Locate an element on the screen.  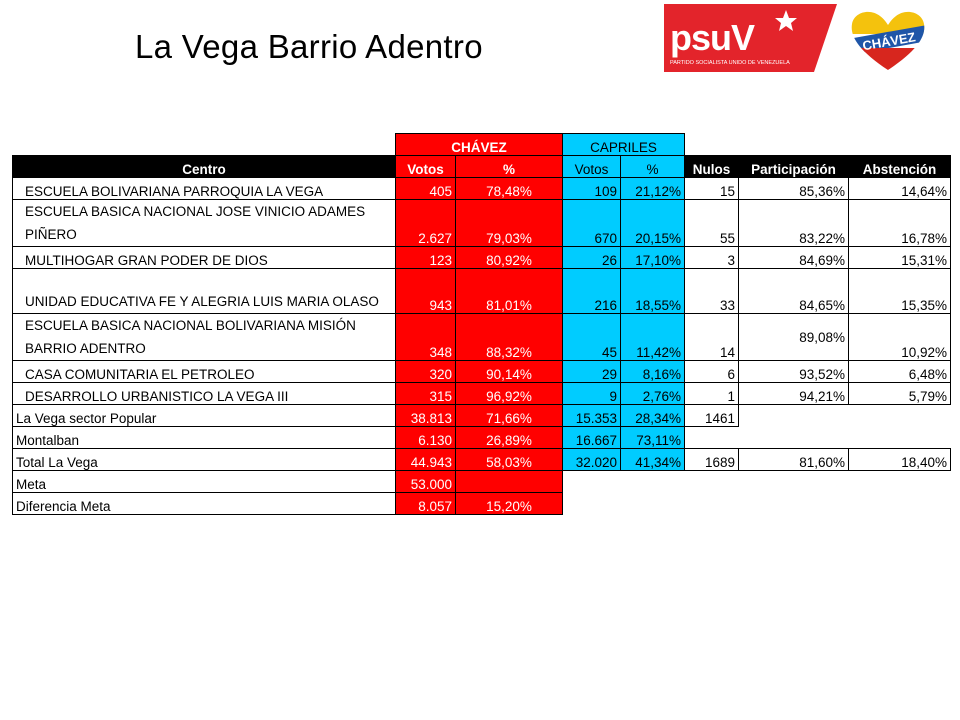
summary-row: Diferencia Meta 8.057 15,20% is located at coordinates (481, 503).